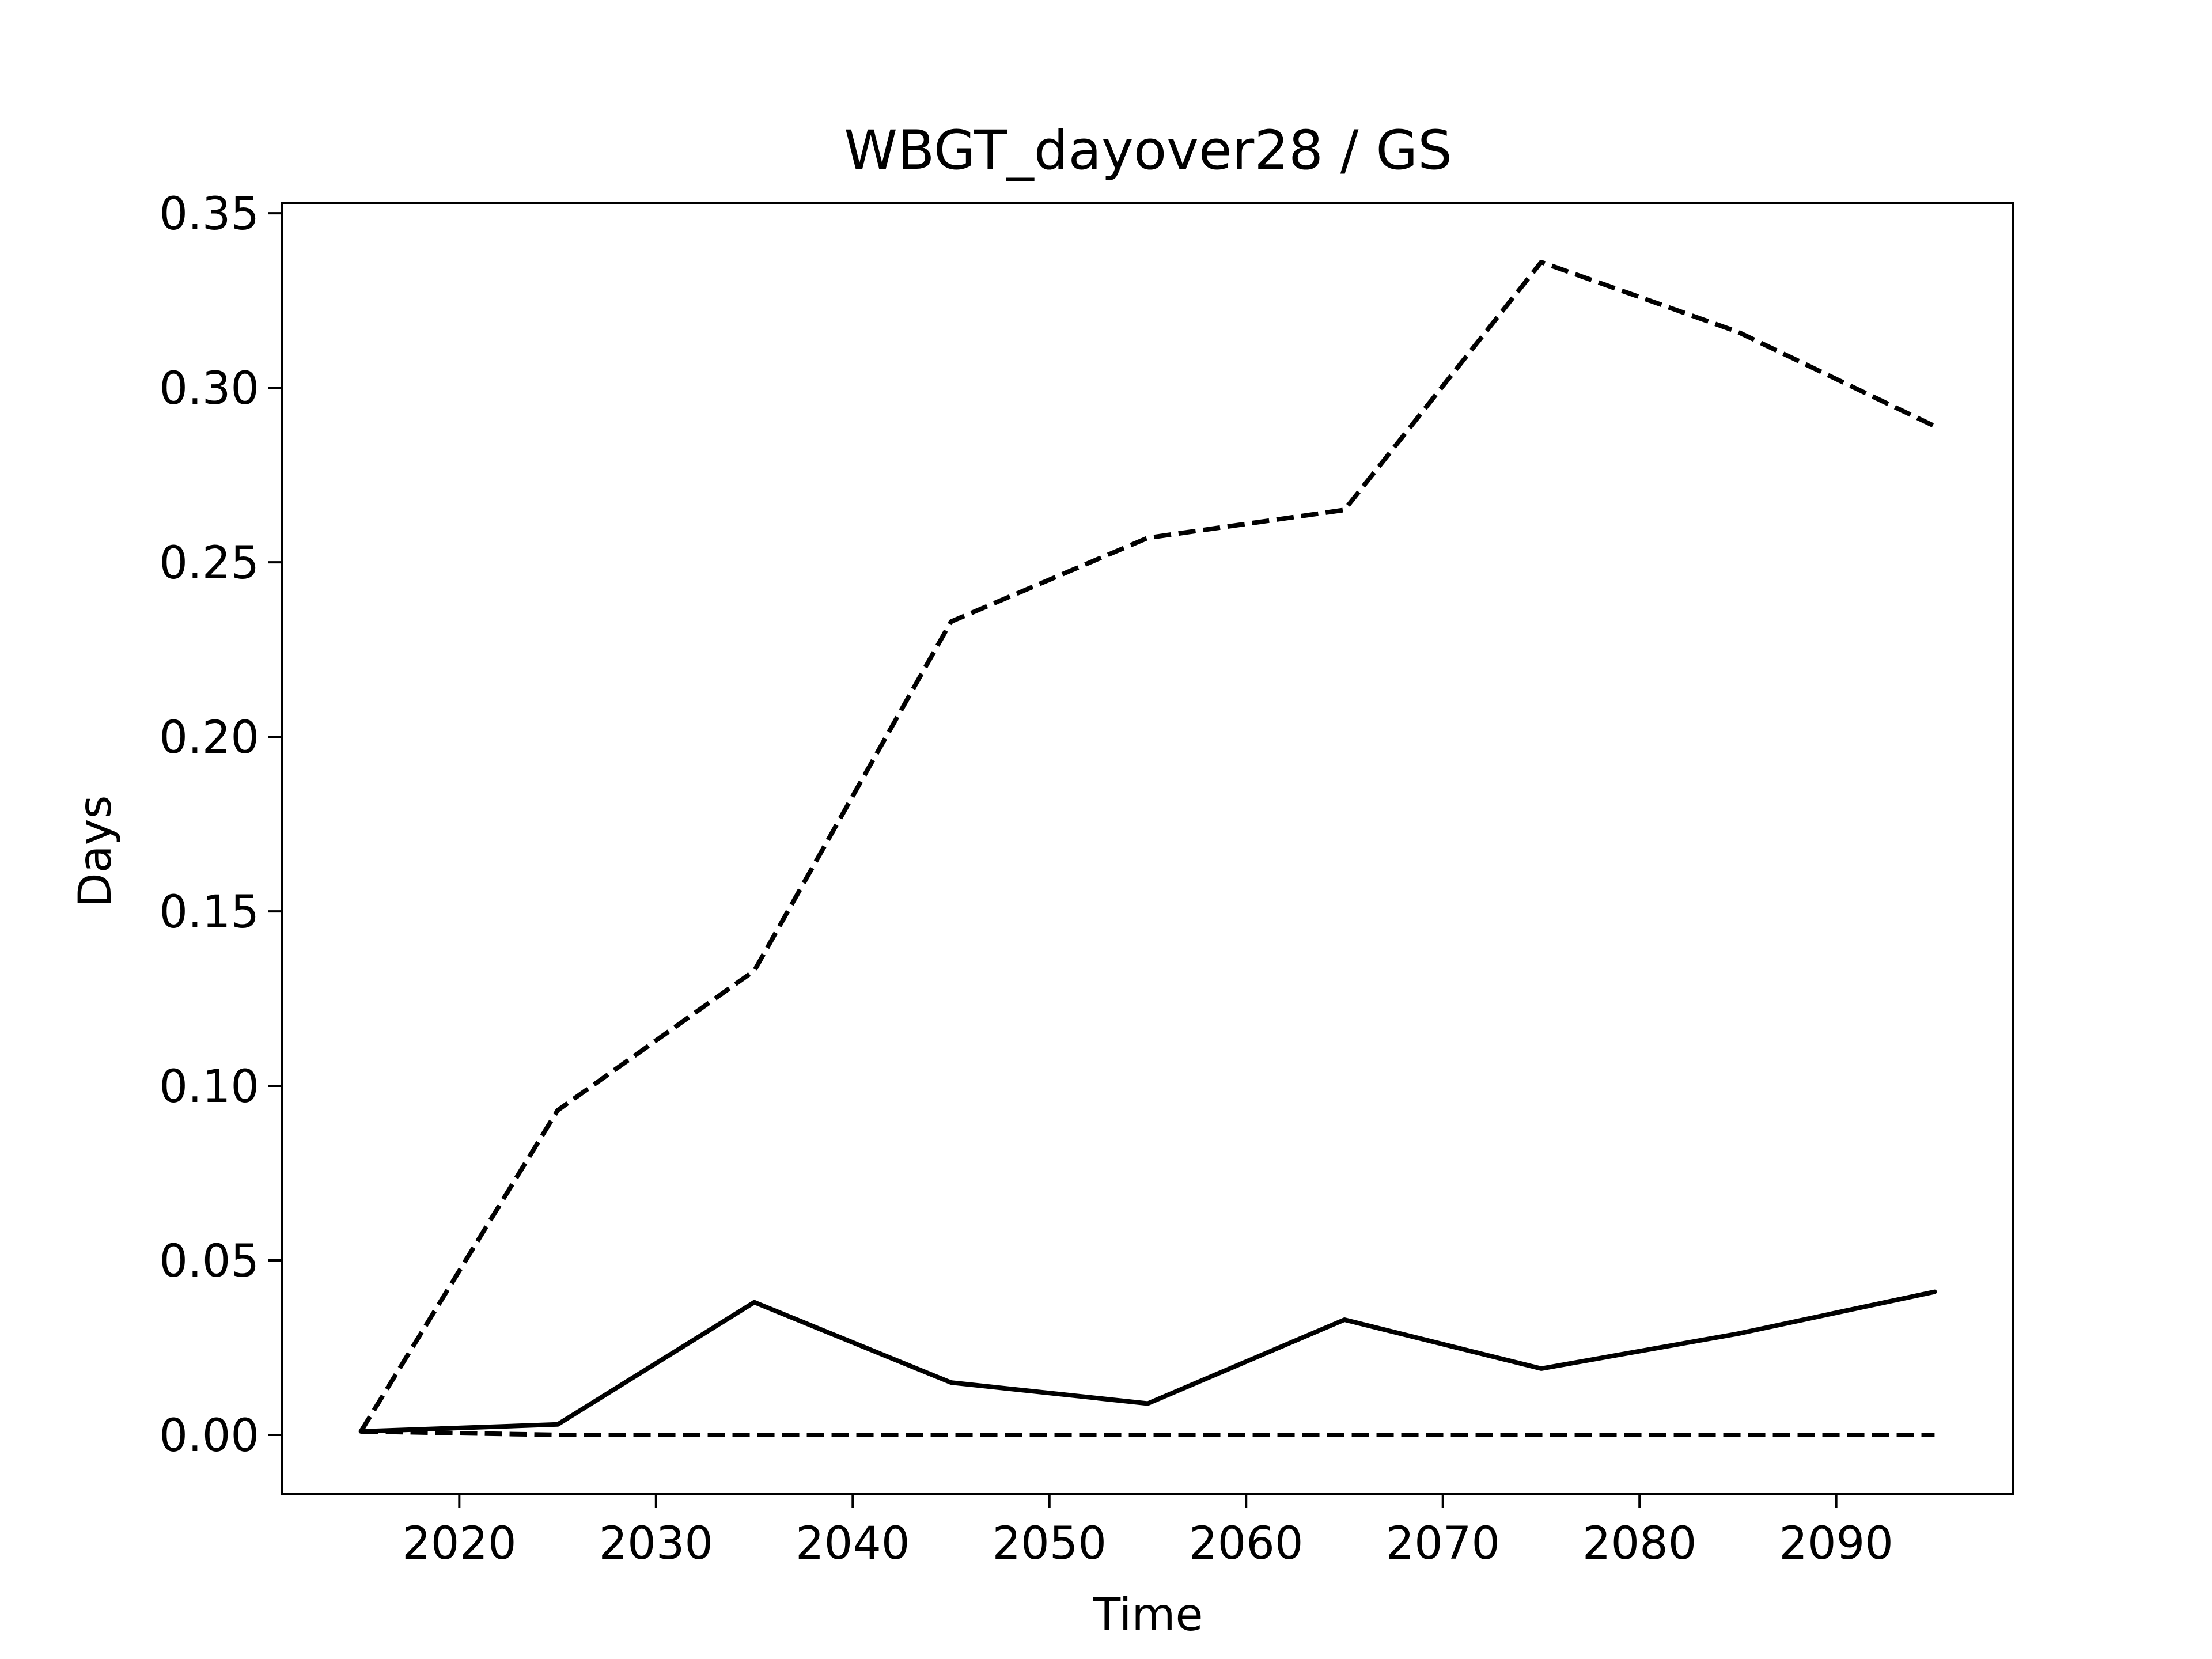 The image size is (2212, 1659). I want to click on y-axis: 0.00 0.05 0.10 0.15 0.20 0.25 0.30 0.35, so click(220, 825).